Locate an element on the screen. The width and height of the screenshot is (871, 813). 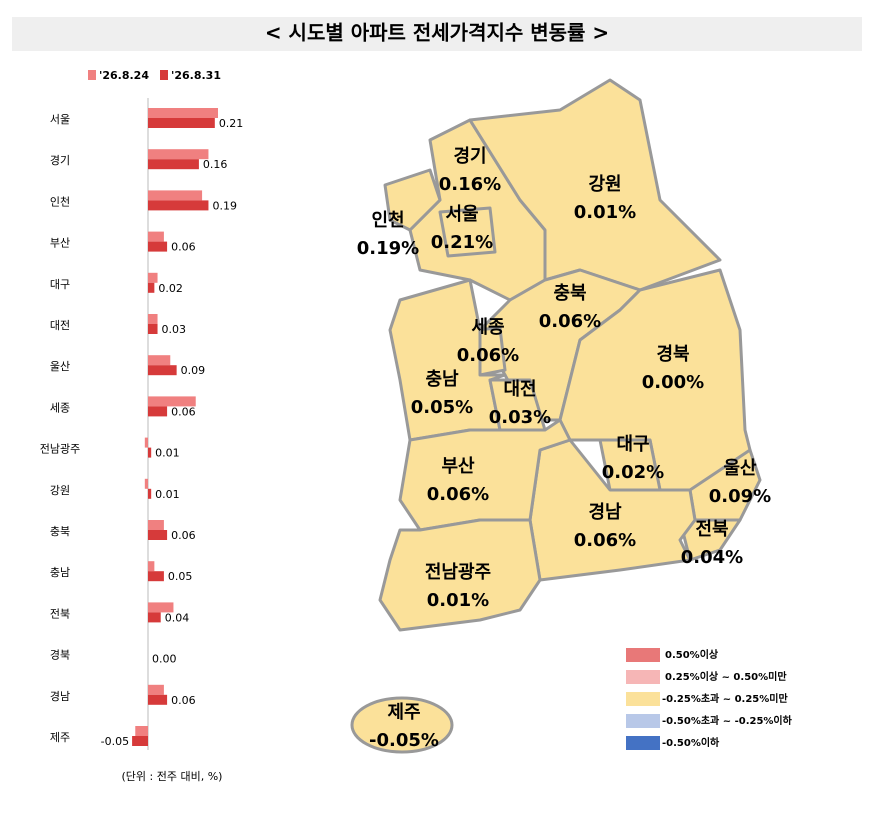
region-name: 세종 is located at coordinates (487, 327).